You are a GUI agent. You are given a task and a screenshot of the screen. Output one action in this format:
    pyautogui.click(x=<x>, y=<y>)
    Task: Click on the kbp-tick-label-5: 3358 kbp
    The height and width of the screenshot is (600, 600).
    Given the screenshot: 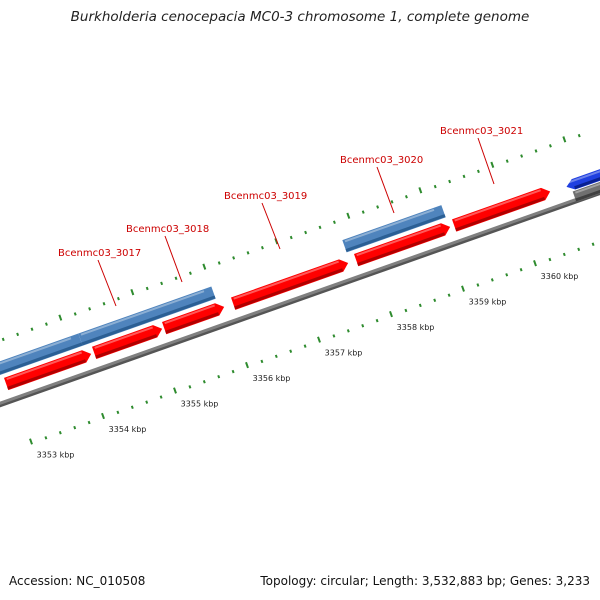 What is the action you would take?
    pyautogui.click(x=416, y=327)
    